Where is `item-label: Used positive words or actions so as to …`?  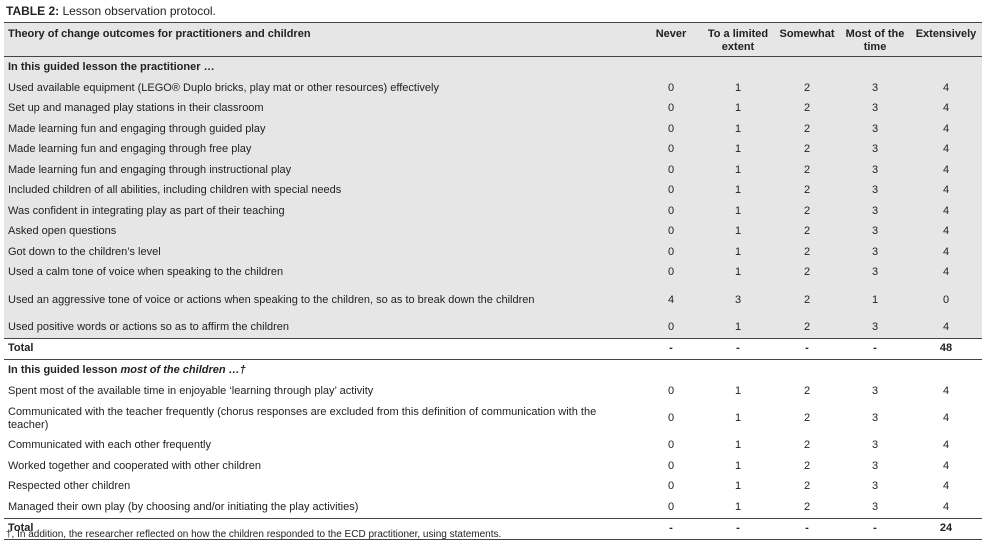
item-label: Used positive words or actions so as to … is located at coordinates (322, 327).